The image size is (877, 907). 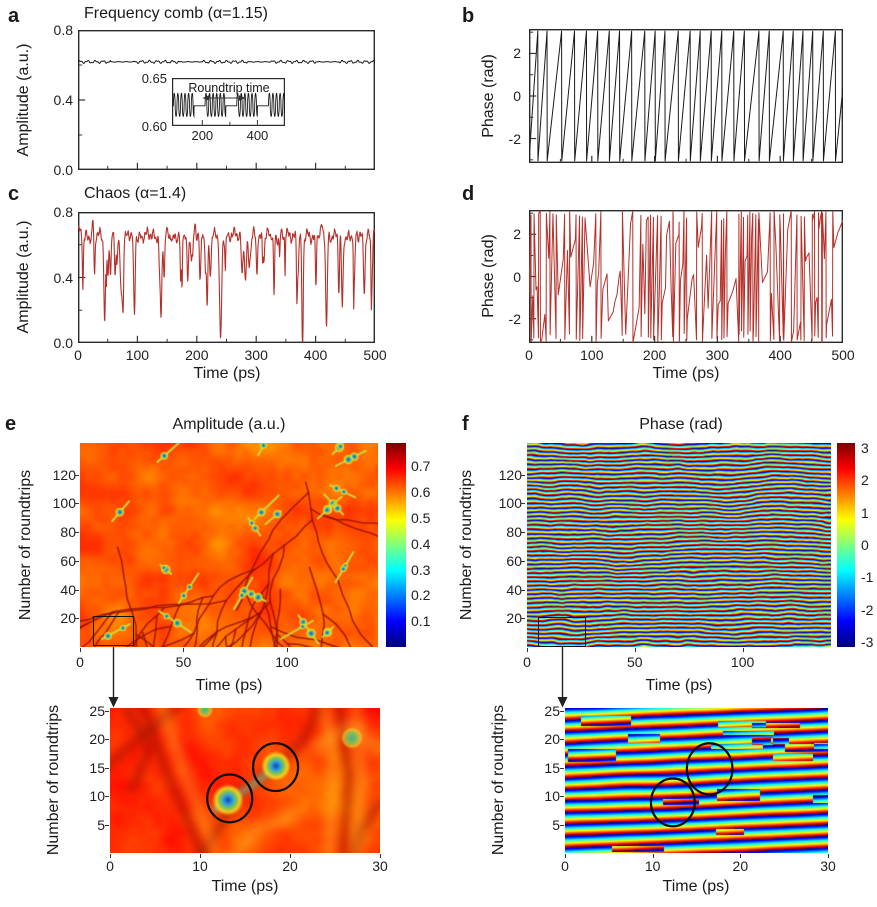 What do you see at coordinates (465, 424) in the screenshot?
I see `panel-f-letter: f` at bounding box center [465, 424].